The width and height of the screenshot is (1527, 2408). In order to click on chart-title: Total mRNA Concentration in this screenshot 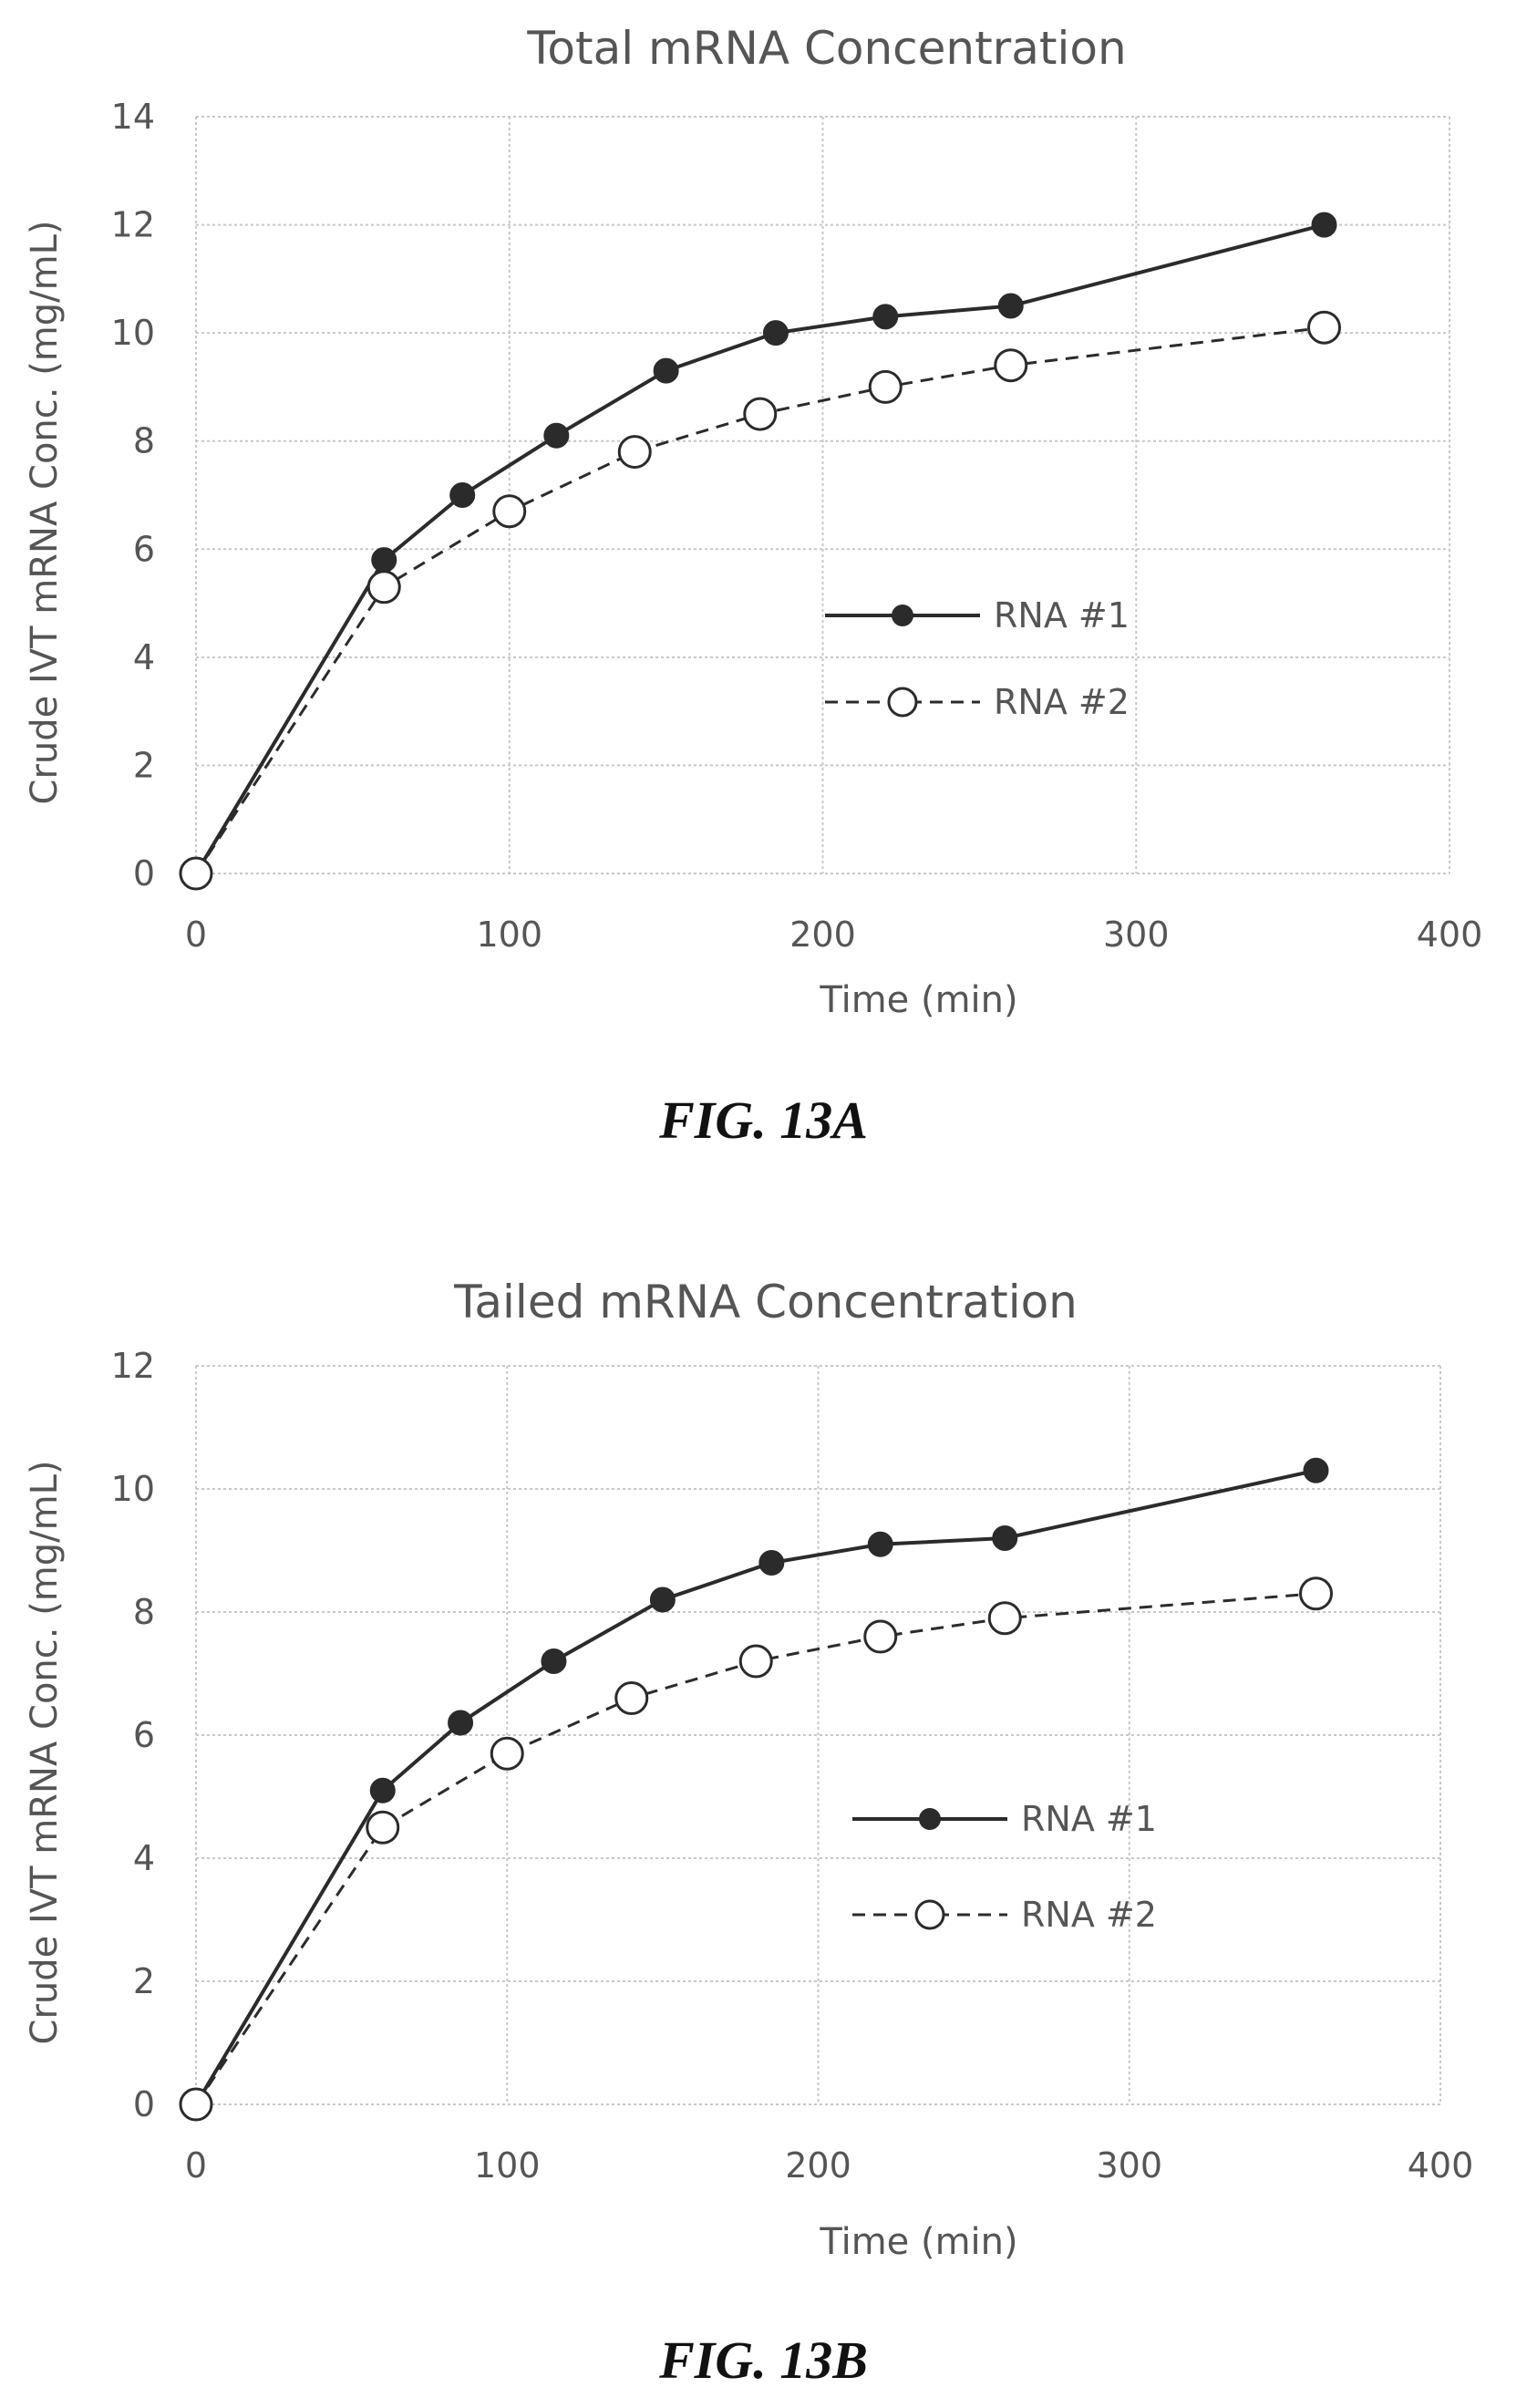, I will do `click(826, 48)`.